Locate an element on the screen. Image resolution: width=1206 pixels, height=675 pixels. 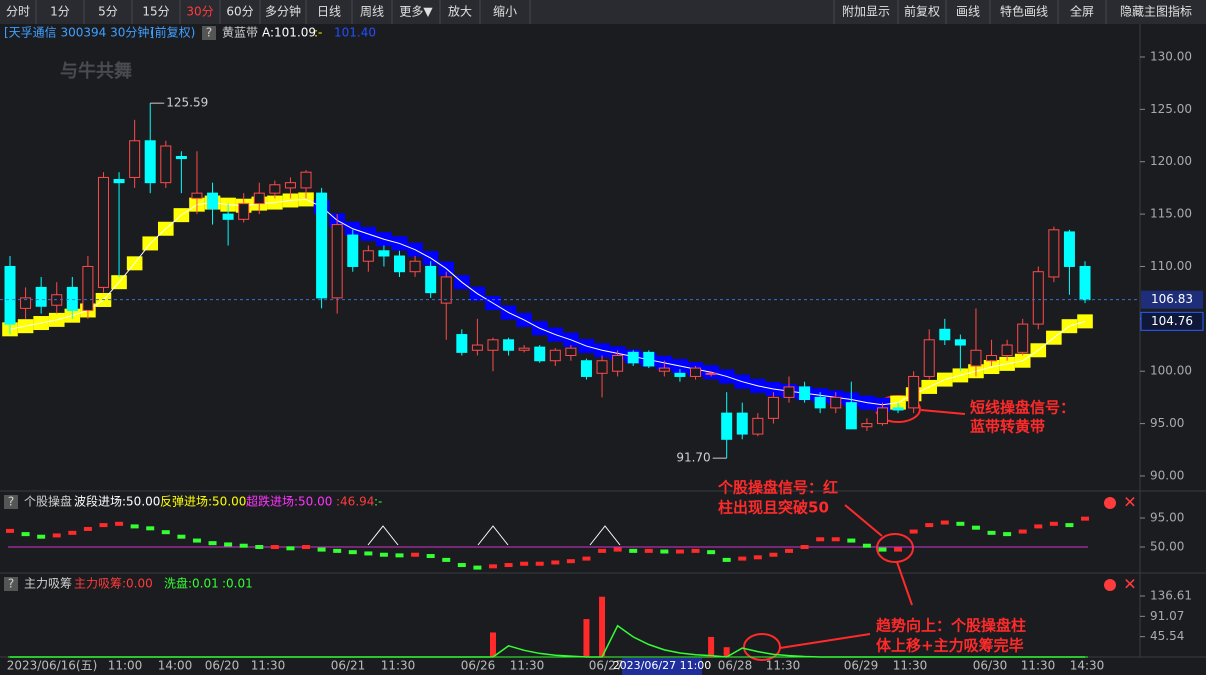
toolbar is located at coordinates (603, 12).